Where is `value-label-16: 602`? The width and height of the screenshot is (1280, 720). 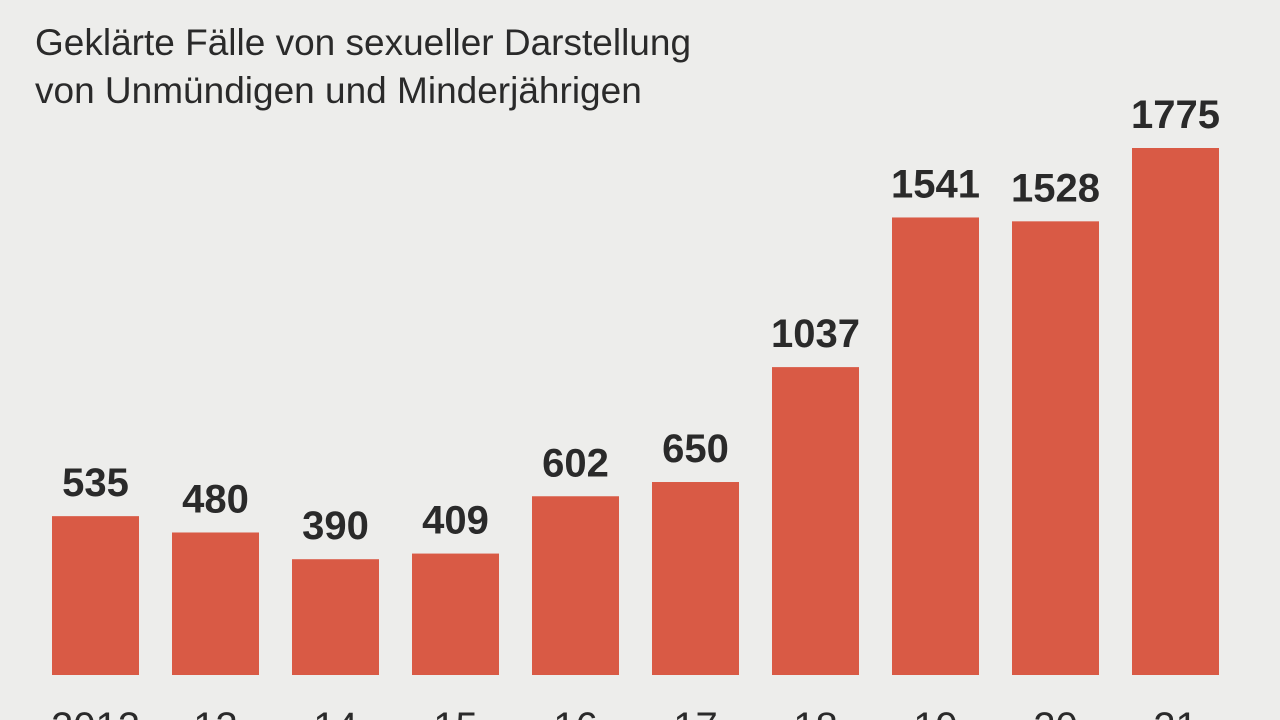 value-label-16: 602 is located at coordinates (575, 463).